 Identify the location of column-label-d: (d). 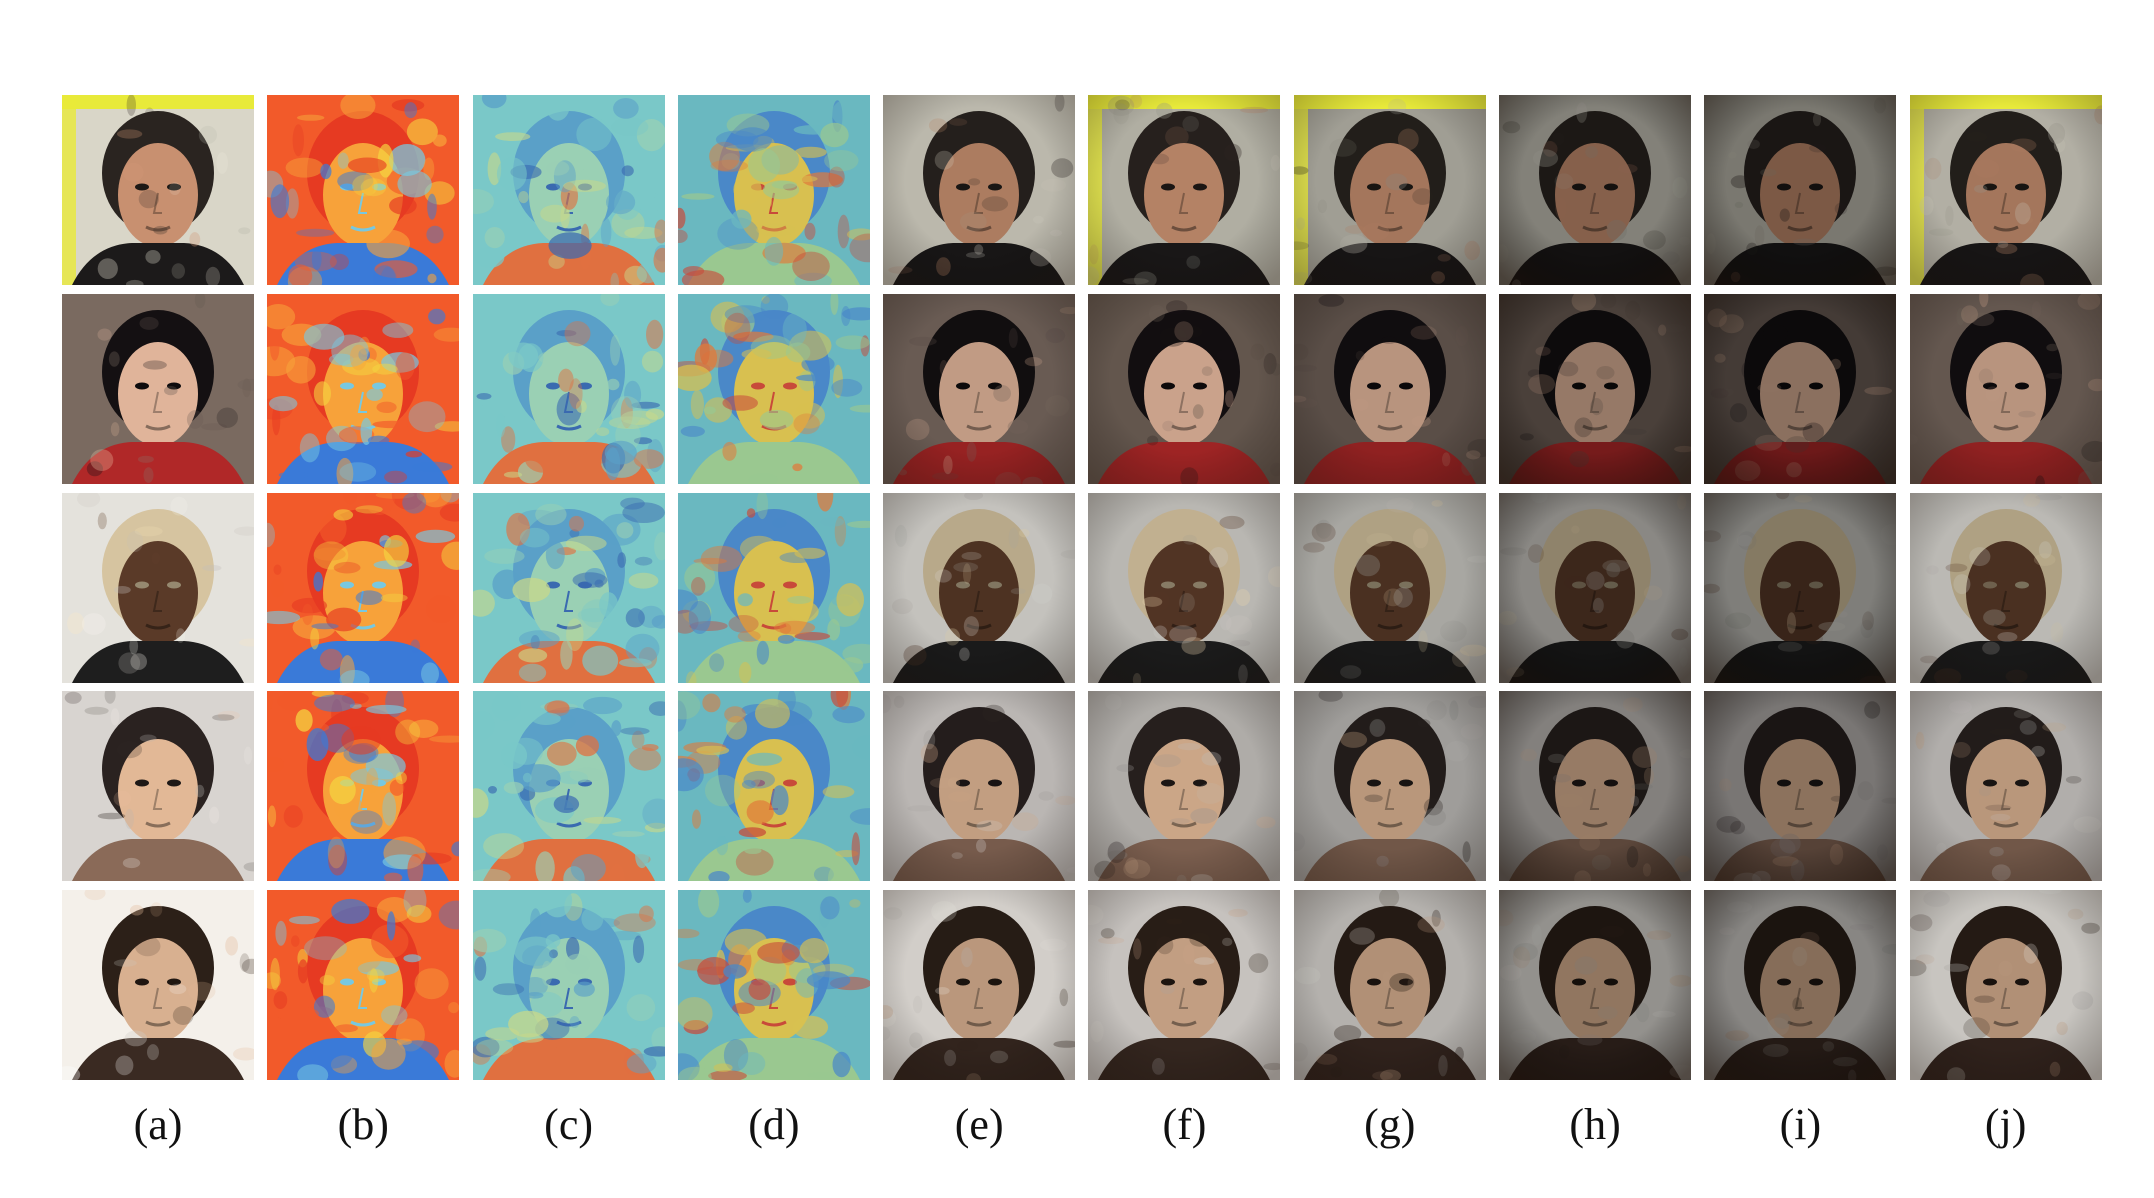
(774, 1124).